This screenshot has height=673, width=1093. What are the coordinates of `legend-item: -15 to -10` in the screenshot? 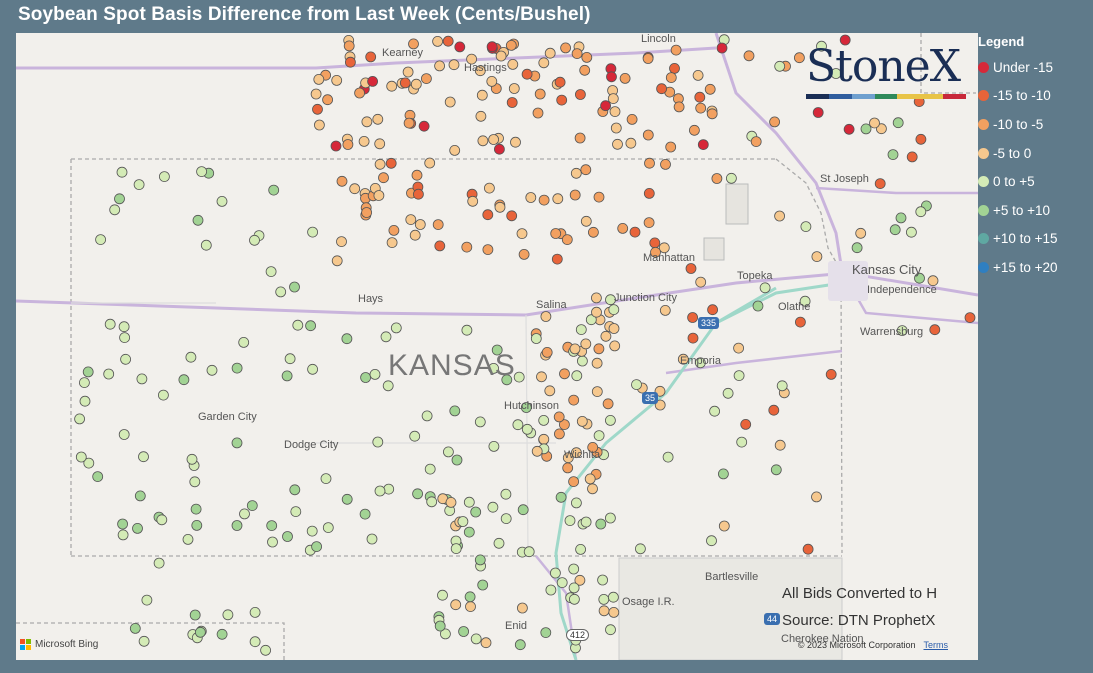 It's located at (1034, 96).